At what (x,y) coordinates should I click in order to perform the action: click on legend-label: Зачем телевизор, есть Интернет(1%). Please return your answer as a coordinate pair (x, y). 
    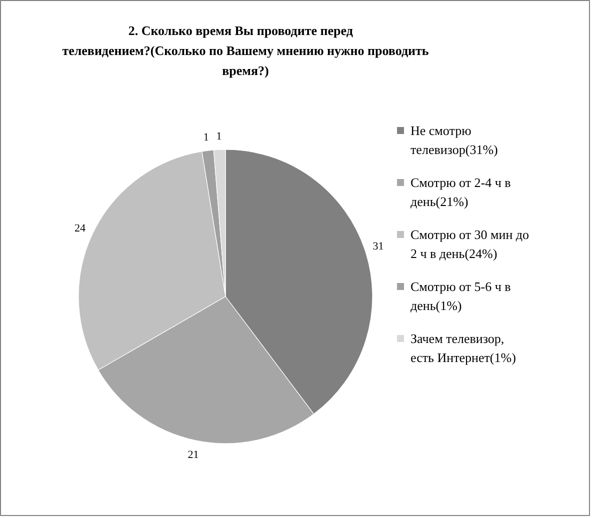
    Looking at the image, I should click on (463, 348).